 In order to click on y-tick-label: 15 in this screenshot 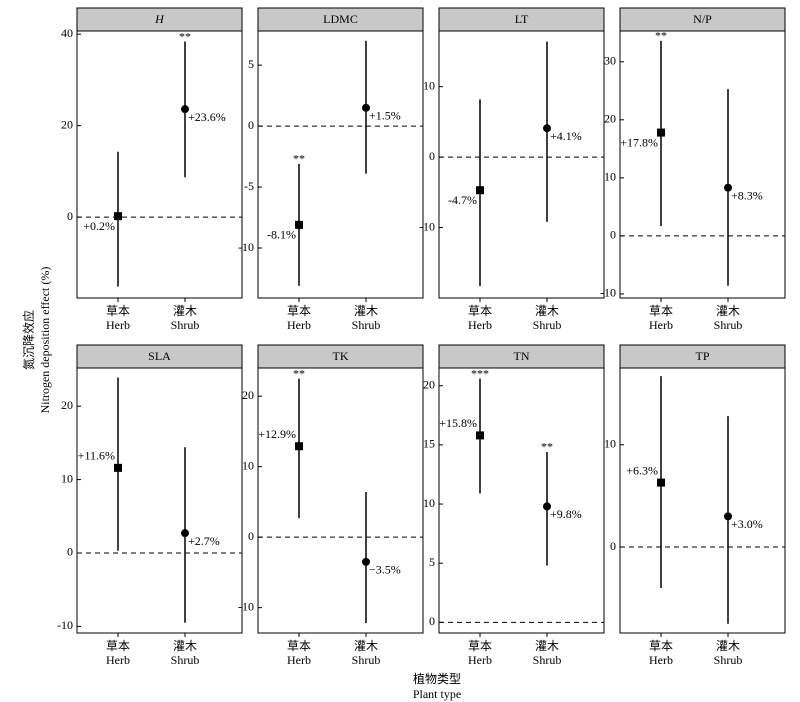, I will do `click(429, 444)`.